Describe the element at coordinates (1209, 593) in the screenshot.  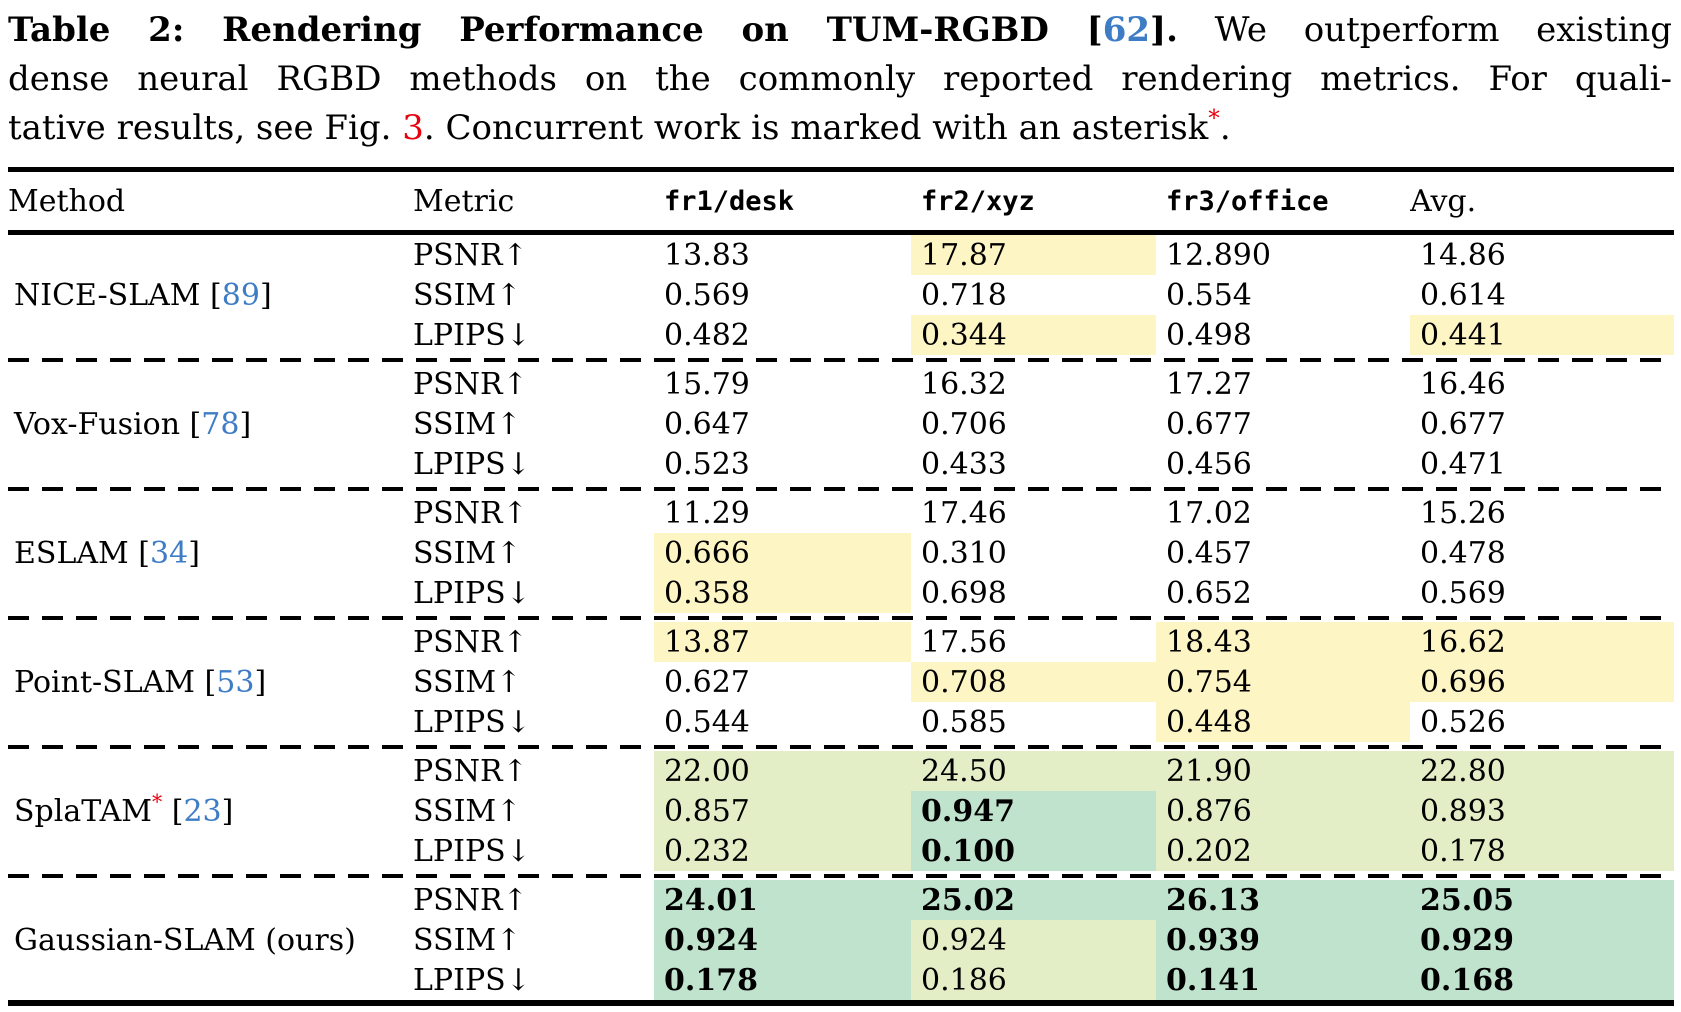
I see `metric-value: 0.652` at that location.